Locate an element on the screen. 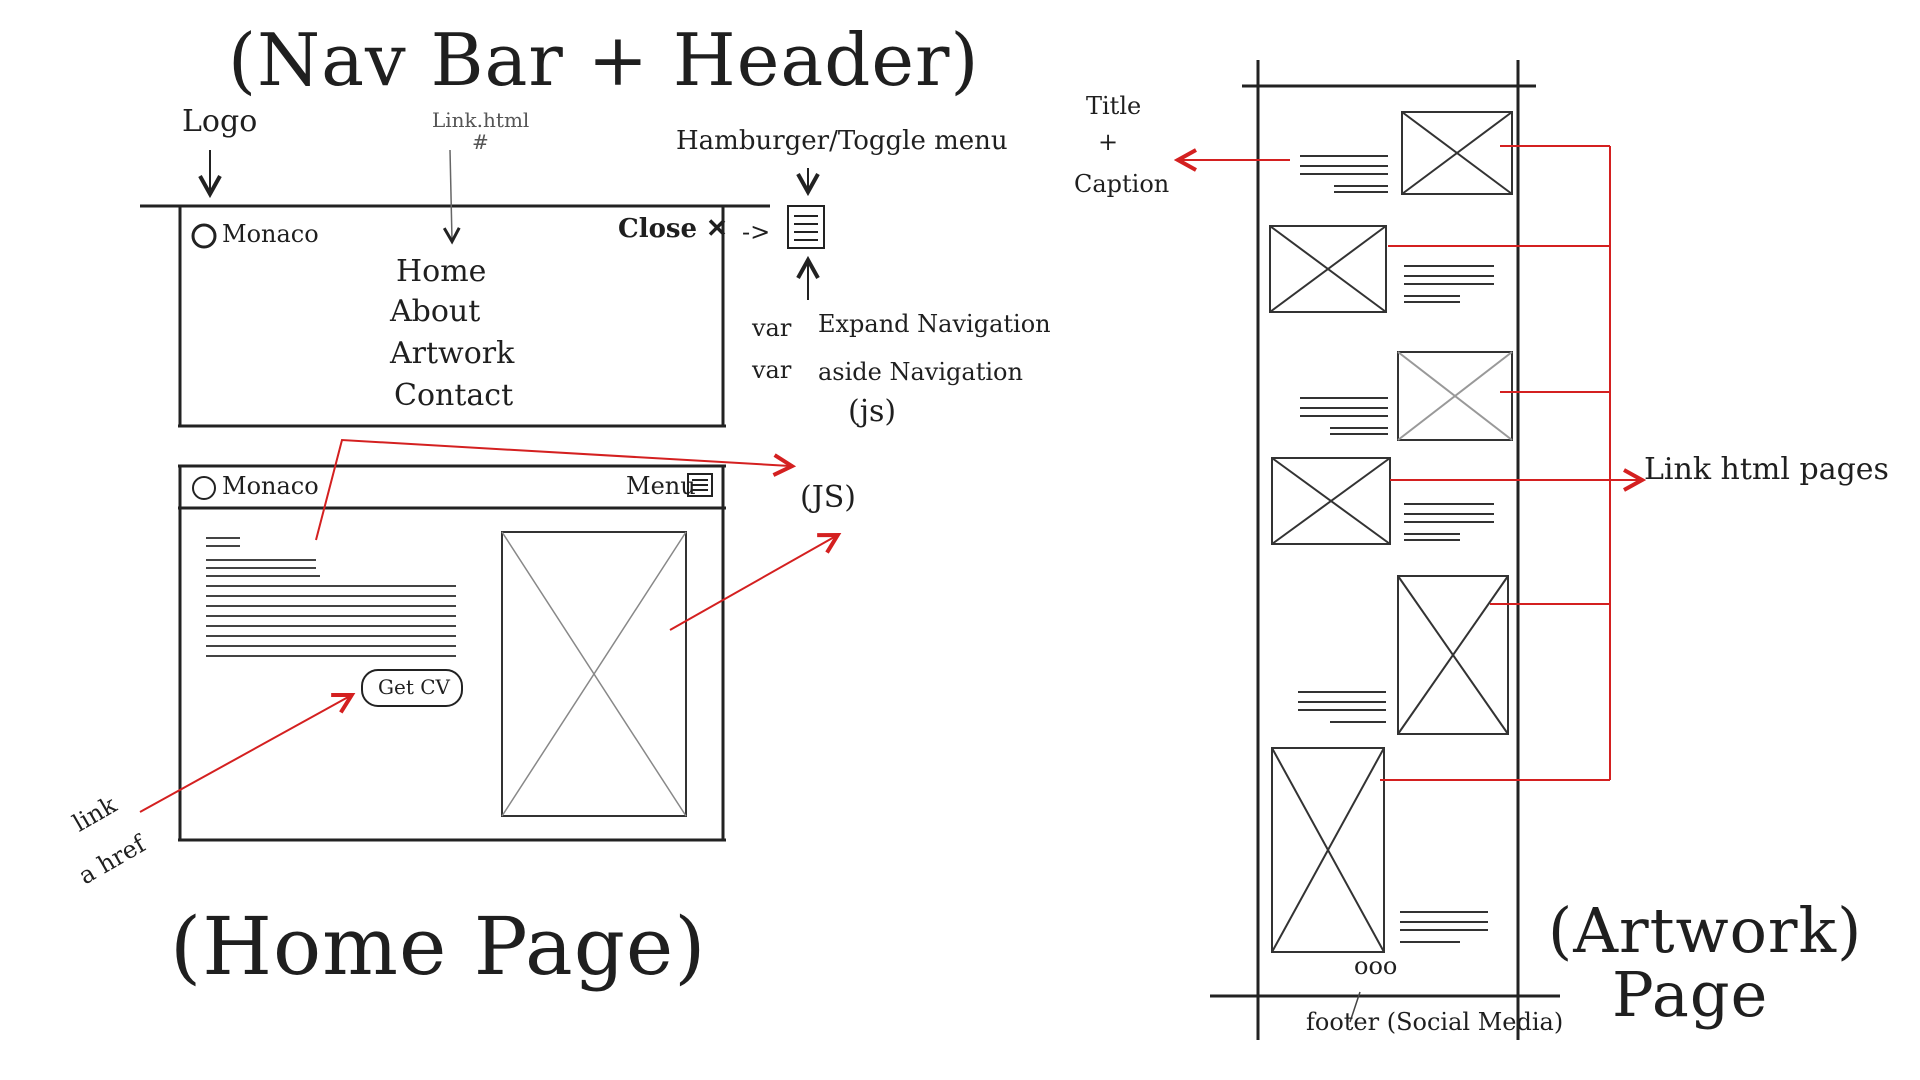 The height and width of the screenshot is (1080, 1920). menu-toggle: Menu is located at coordinates (661, 486).